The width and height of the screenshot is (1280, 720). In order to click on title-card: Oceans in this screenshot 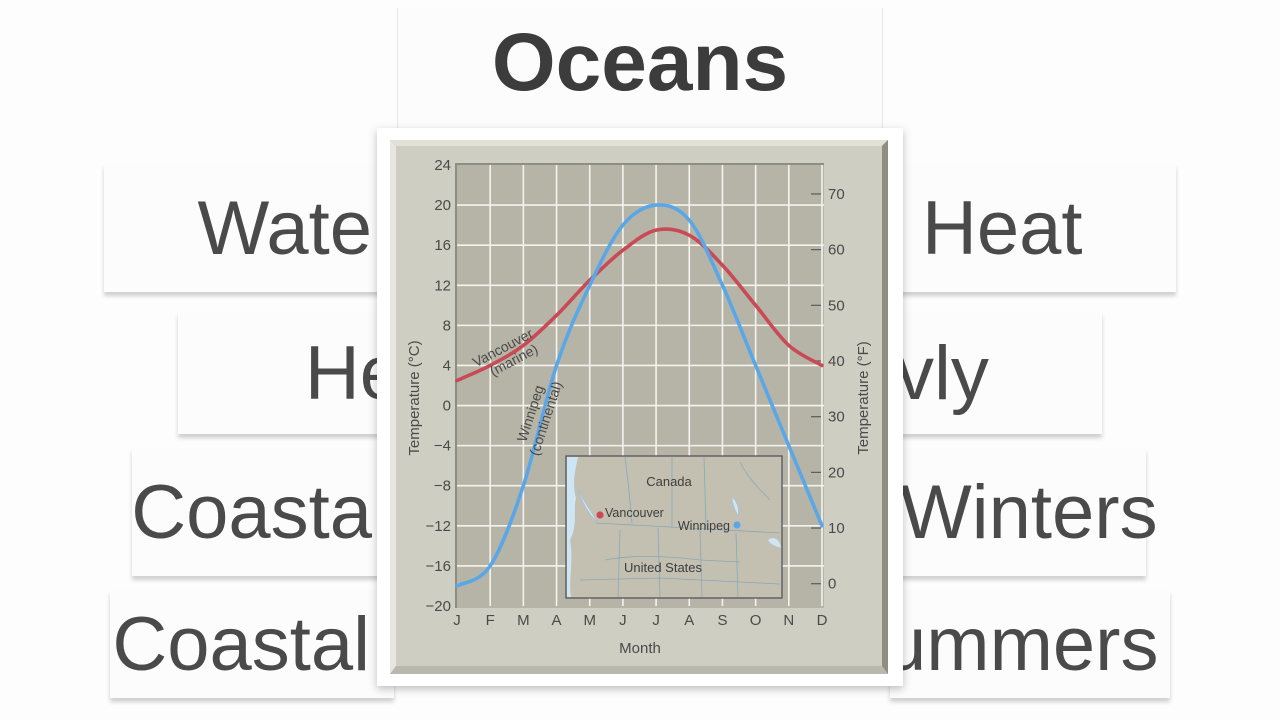, I will do `click(640, 68)`.